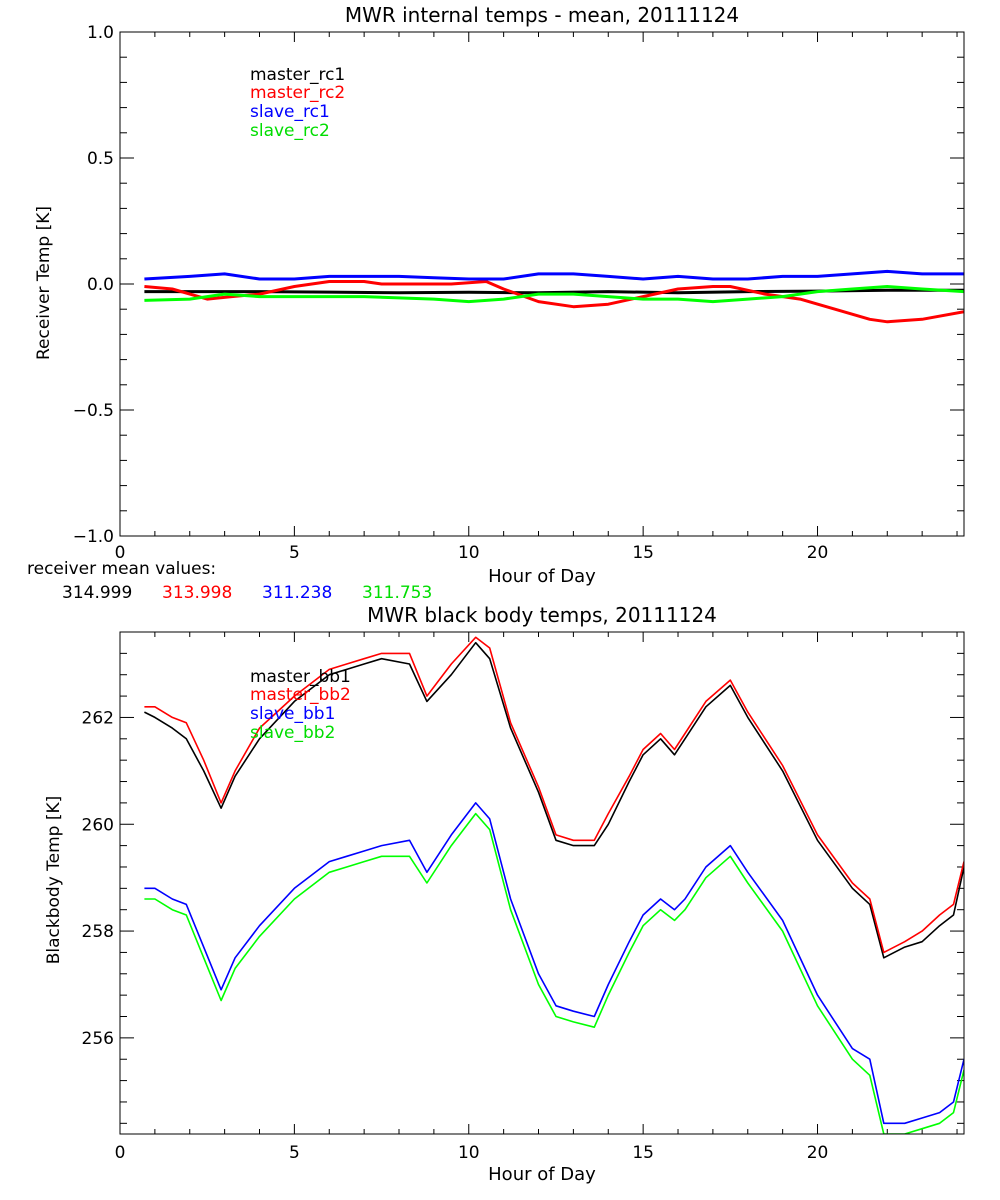 The width and height of the screenshot is (1000, 1200). What do you see at coordinates (97, 593) in the screenshot?
I see `receiver-mean-value: 314.999` at bounding box center [97, 593].